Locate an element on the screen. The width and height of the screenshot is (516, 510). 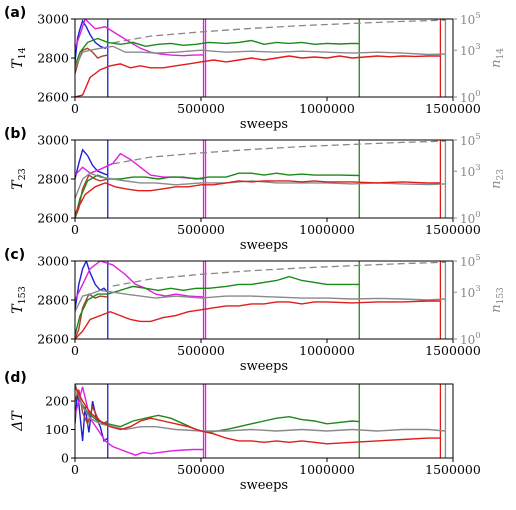
y-axis-label: T23 is located at coordinates (19, 178).